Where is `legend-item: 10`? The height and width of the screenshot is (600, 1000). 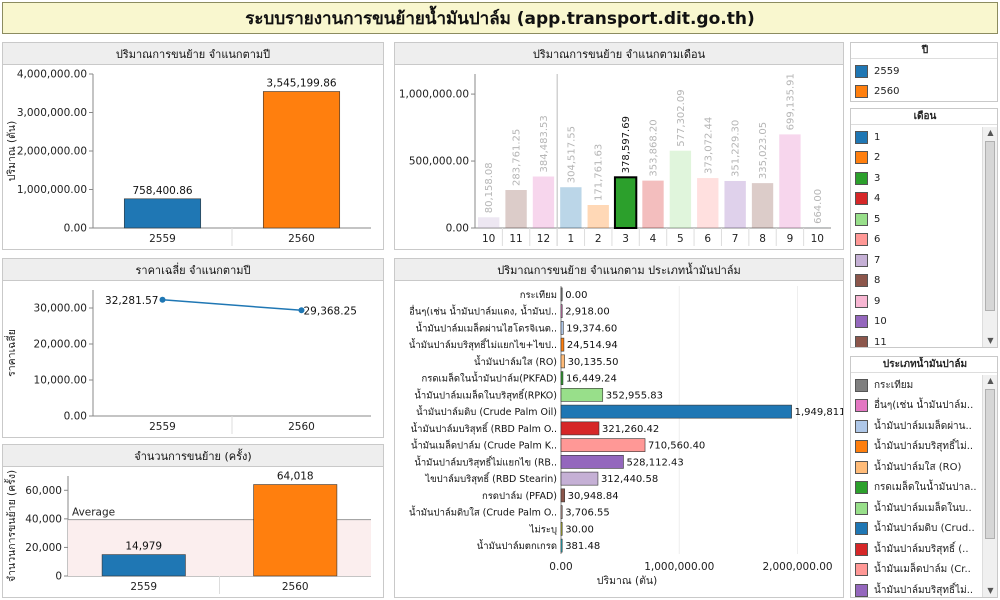 legend-item: 10 is located at coordinates (916, 322).